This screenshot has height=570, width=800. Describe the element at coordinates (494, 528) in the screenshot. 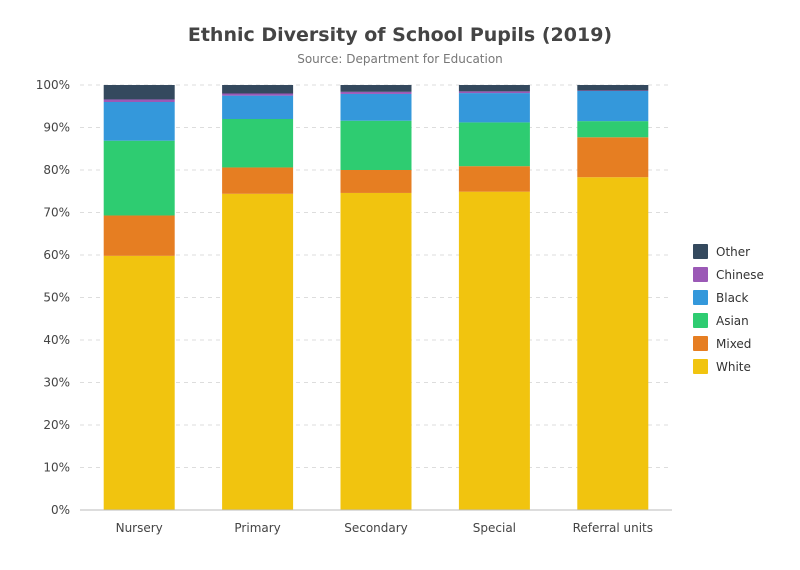

I see `x-tick-label: Special` at that location.